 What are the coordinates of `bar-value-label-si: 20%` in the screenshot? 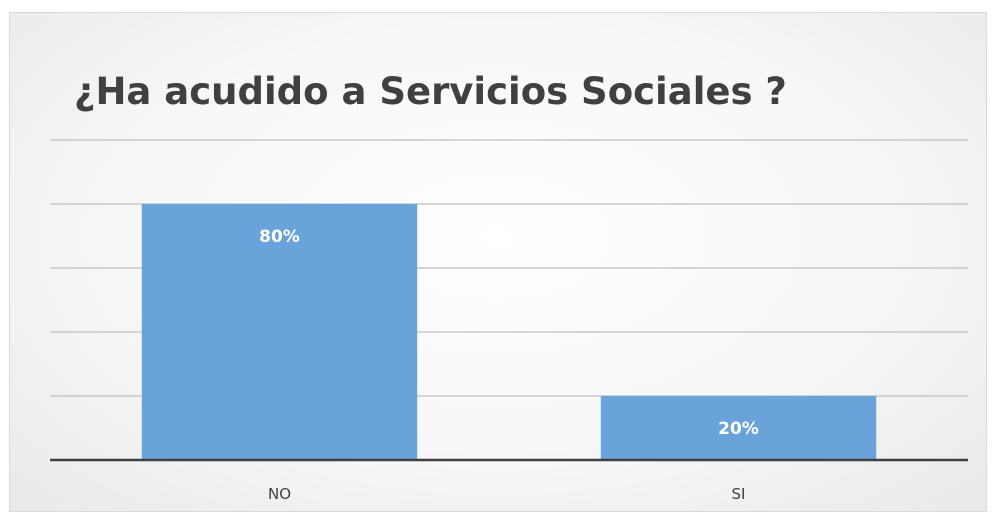 It's located at (738, 429).